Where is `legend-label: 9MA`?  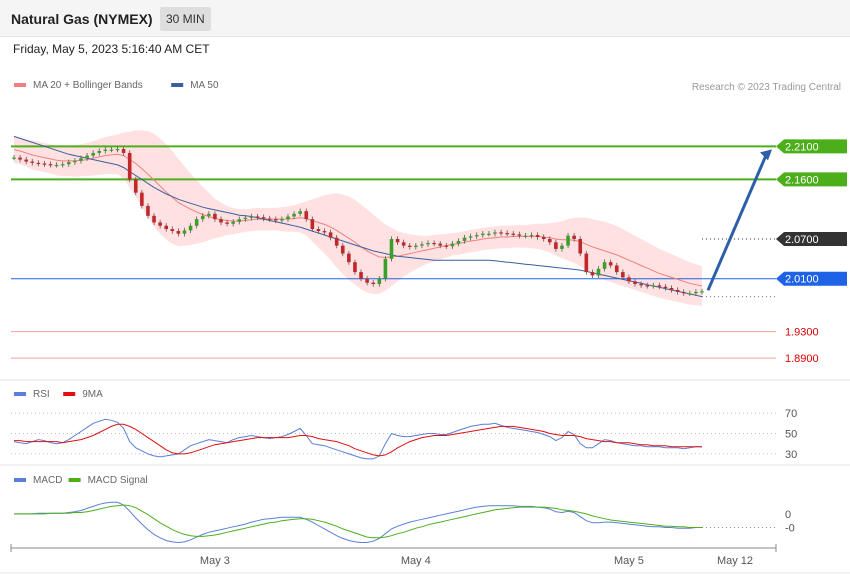 legend-label: 9MA is located at coordinates (92, 394).